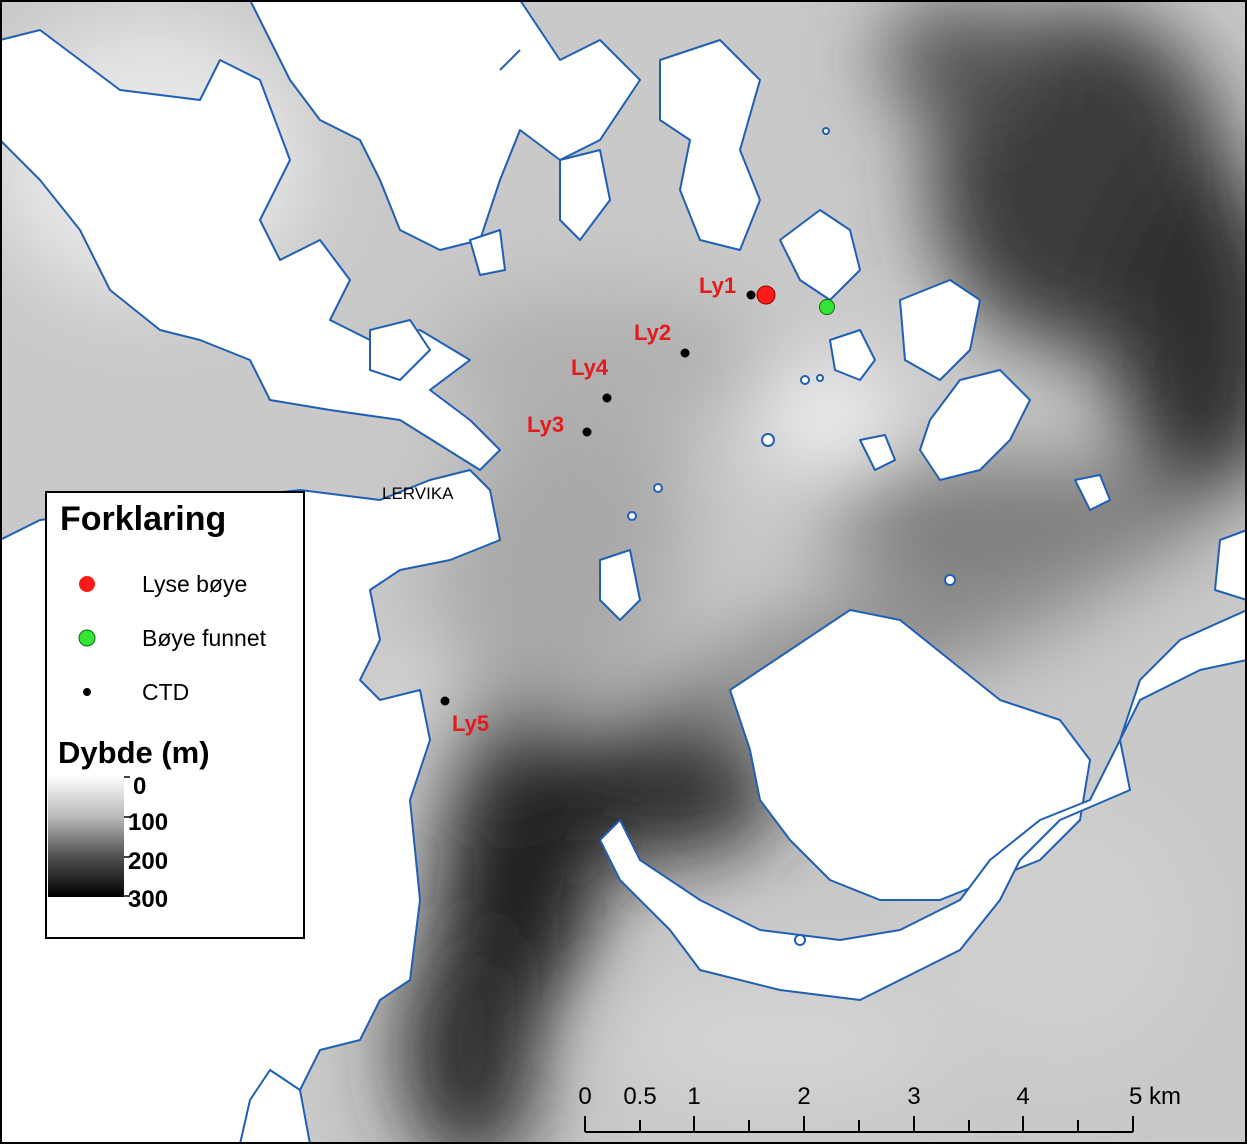 This screenshot has width=1247, height=1144. What do you see at coordinates (587, 432) in the screenshot?
I see `ctd-marker-ly3` at bounding box center [587, 432].